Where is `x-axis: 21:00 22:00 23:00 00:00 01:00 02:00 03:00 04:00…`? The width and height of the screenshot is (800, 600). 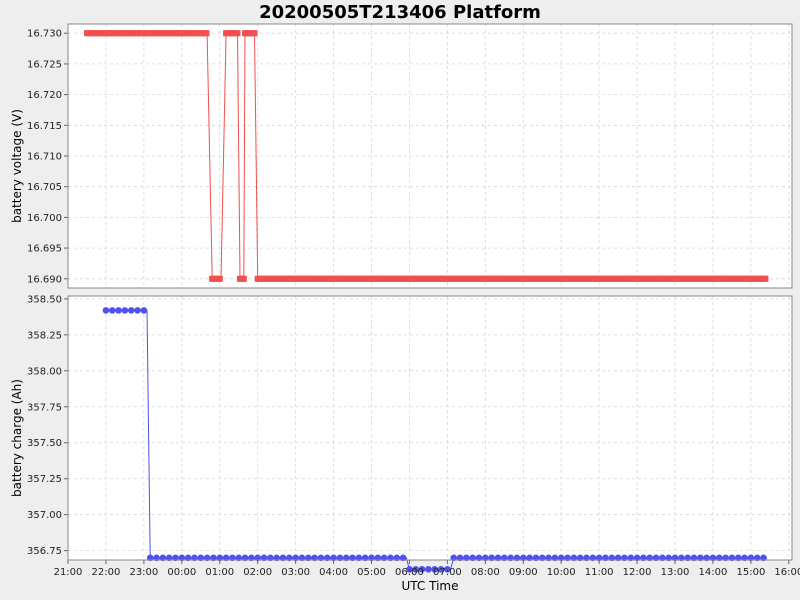
x-axis: 21:00 22:00 23:00 00:00 01:00 02:00 03:00 04:00… is located at coordinates (427, 569).